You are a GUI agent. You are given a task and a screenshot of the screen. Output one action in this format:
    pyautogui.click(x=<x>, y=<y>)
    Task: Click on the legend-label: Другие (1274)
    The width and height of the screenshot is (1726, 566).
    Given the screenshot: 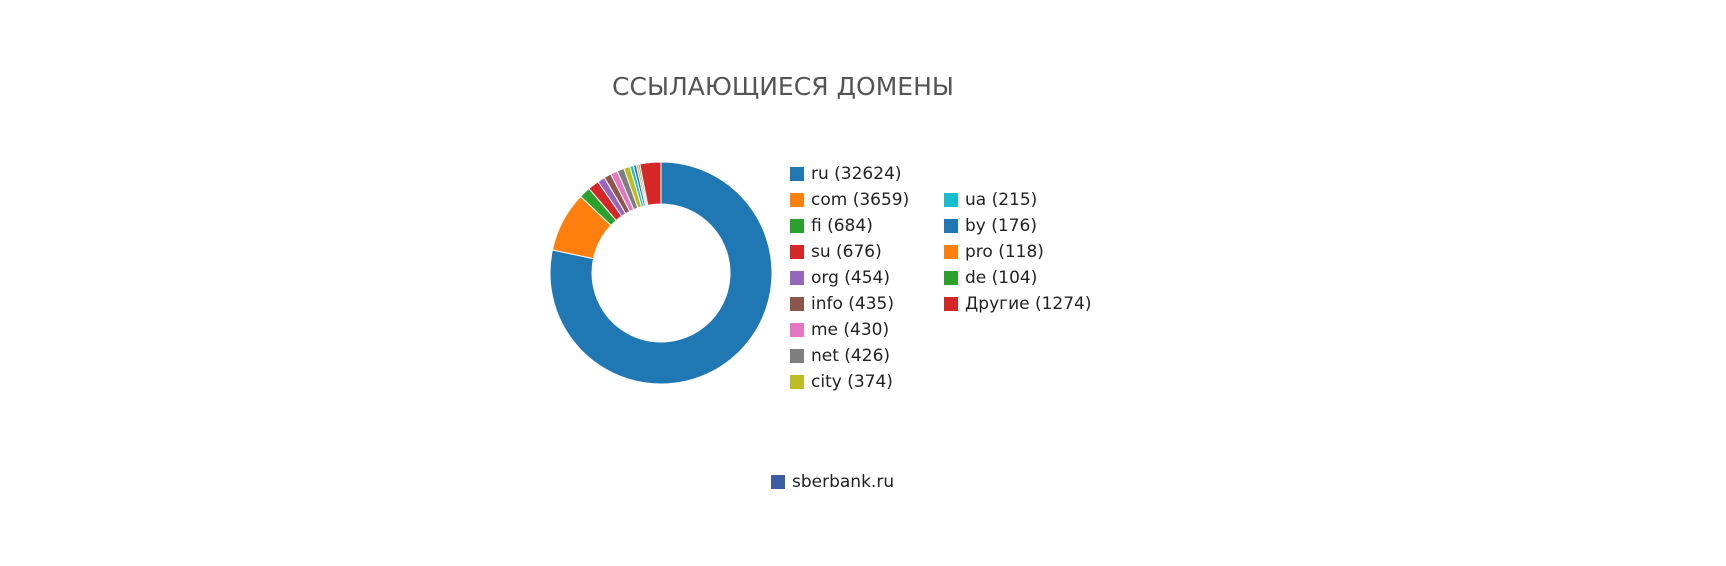 What is the action you would take?
    pyautogui.click(x=1028, y=304)
    